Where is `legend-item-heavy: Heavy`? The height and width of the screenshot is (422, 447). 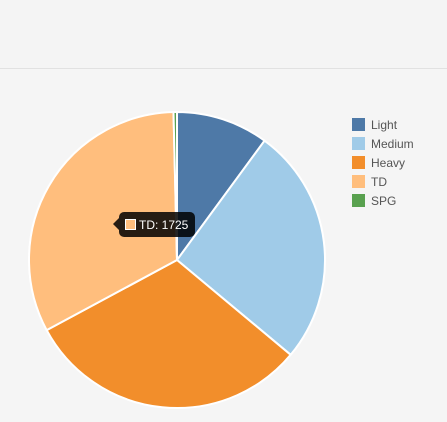
legend-item-heavy: Heavy is located at coordinates (383, 162).